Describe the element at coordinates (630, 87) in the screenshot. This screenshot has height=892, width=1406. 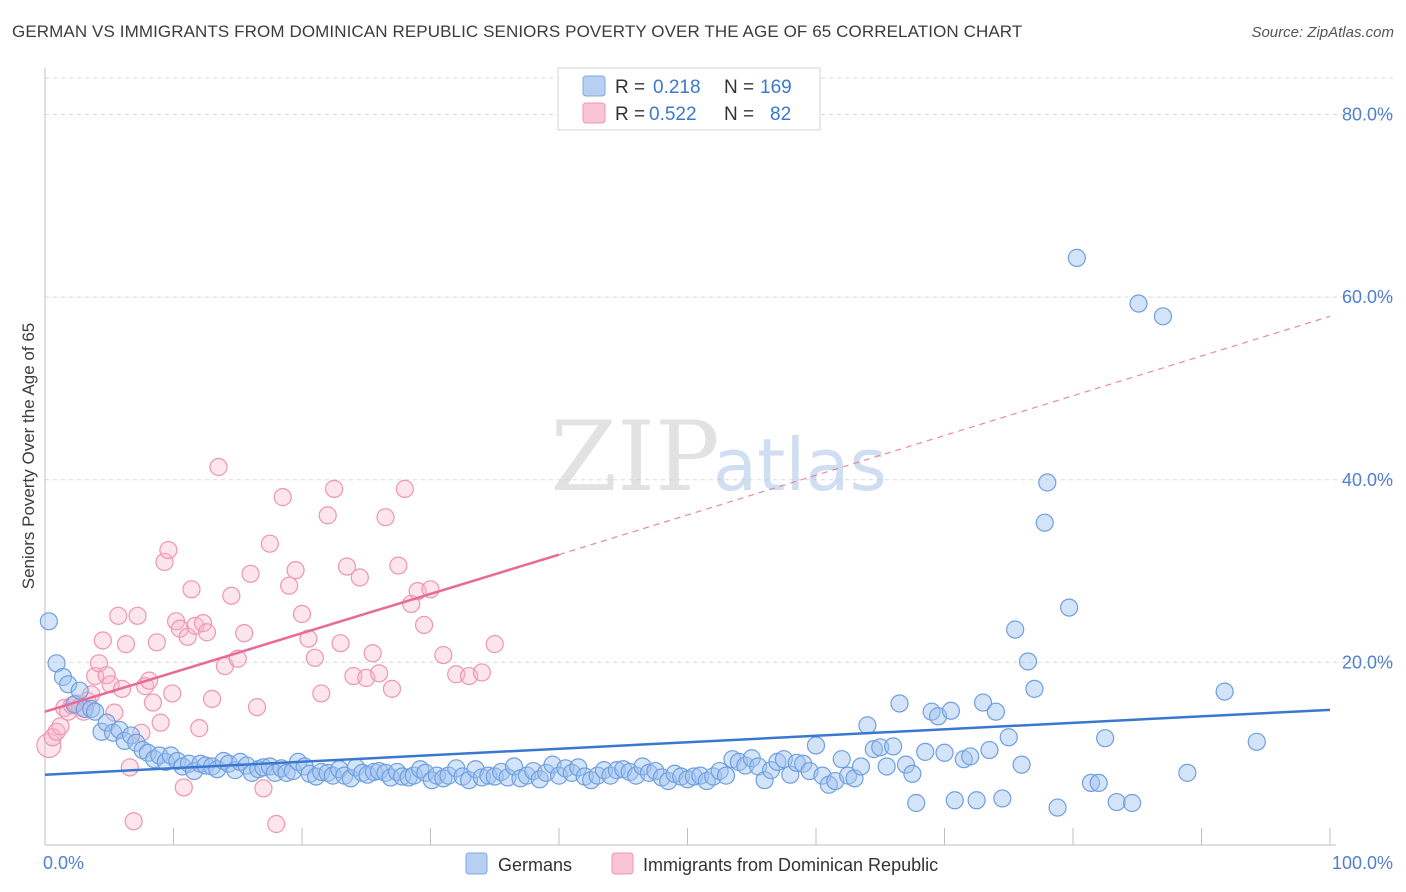
I see `legend-r-label-german: R =` at that location.